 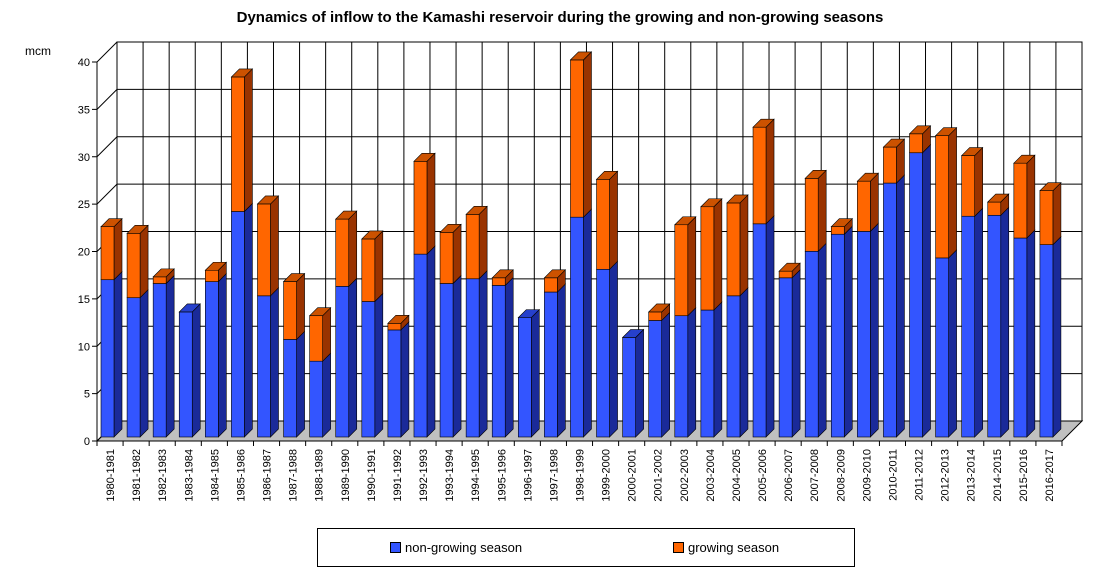 I want to click on x-tick-label: 1989-1990, so click(x=346, y=475).